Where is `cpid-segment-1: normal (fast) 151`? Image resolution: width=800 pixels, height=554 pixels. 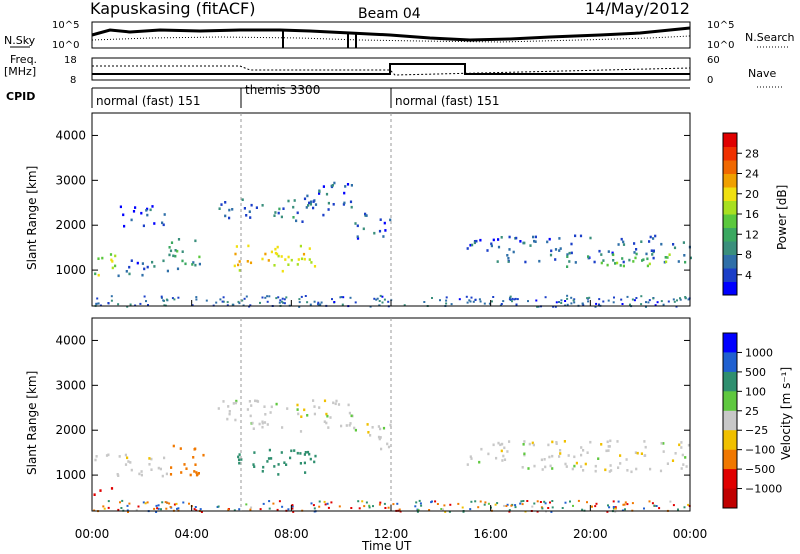 cpid-segment-1: normal (fast) 151 is located at coordinates (148, 101).